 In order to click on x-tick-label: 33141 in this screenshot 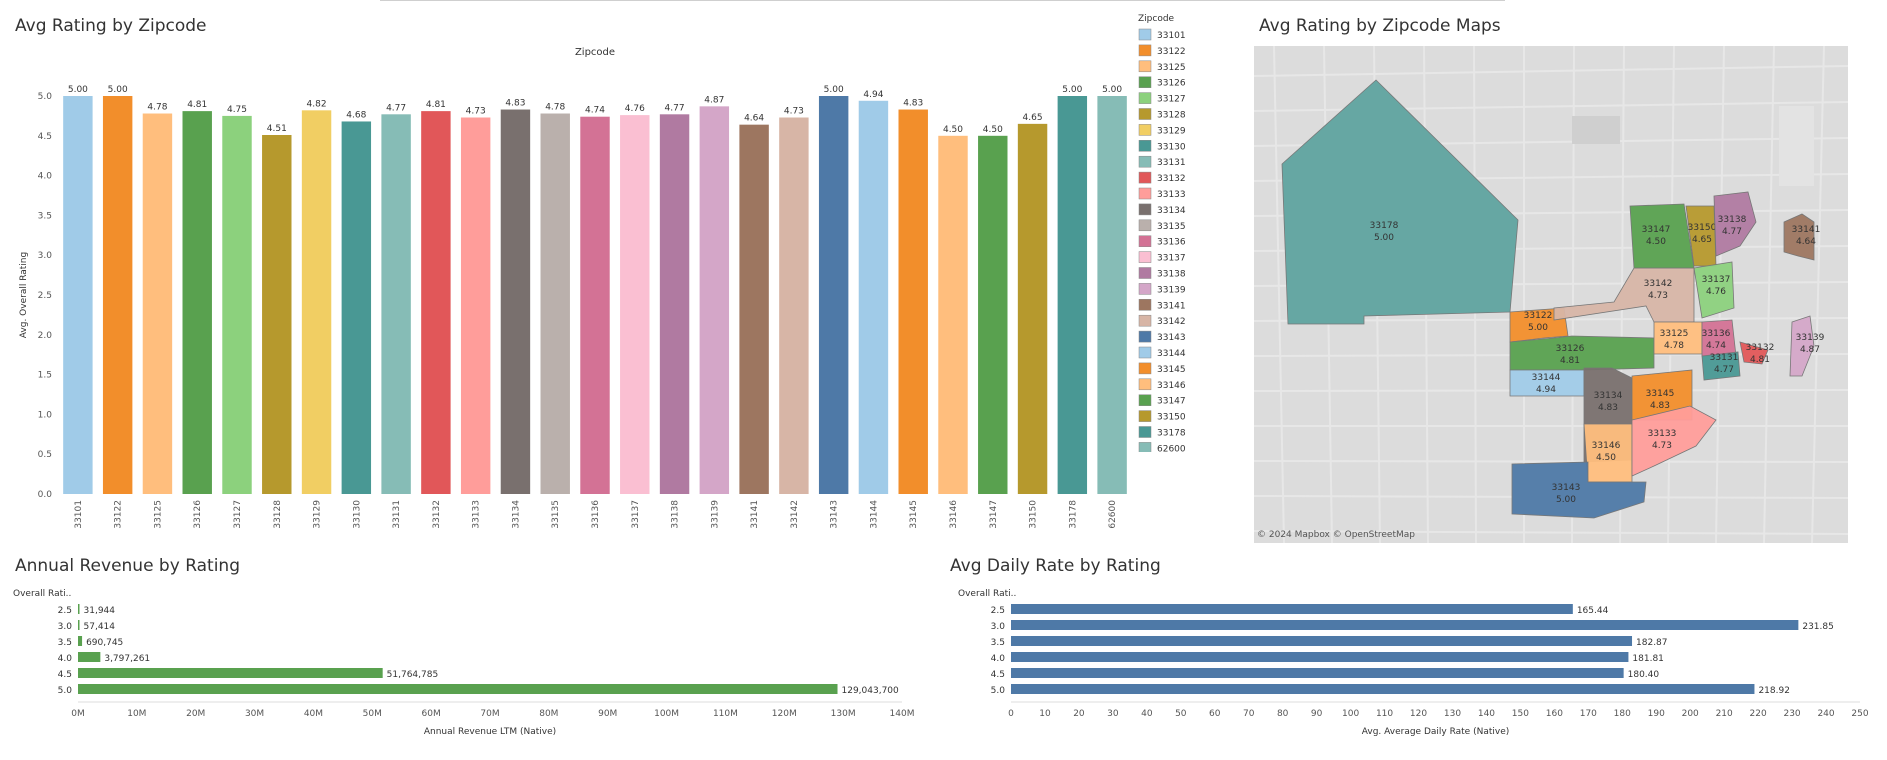, I will do `click(755, 514)`.